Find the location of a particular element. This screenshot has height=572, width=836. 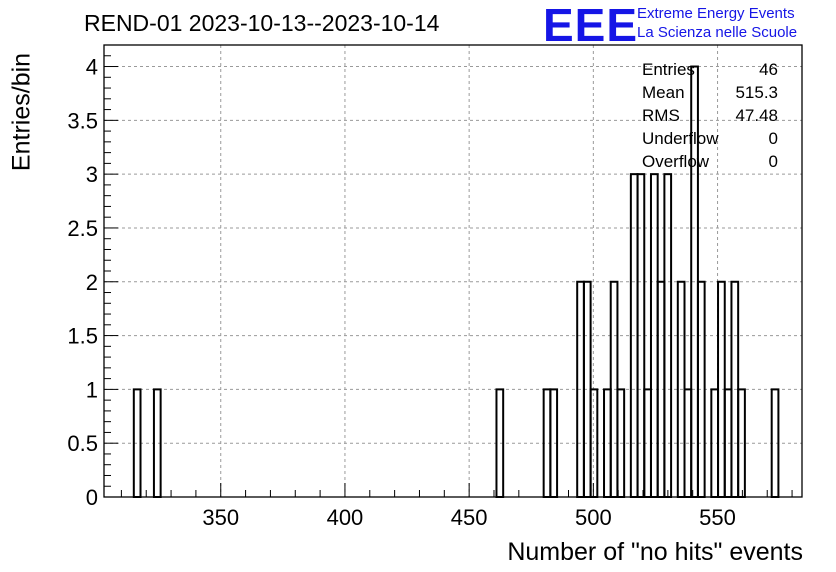

stats-rms-key: RMS is located at coordinates (661, 115).